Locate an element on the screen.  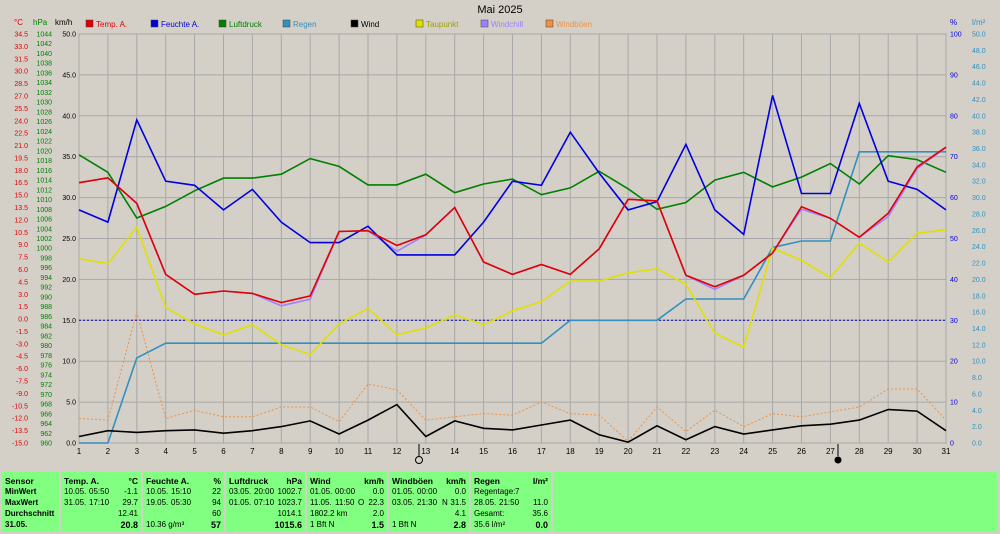
pressure-tick-label: 1004 is located at coordinates (44, 229).